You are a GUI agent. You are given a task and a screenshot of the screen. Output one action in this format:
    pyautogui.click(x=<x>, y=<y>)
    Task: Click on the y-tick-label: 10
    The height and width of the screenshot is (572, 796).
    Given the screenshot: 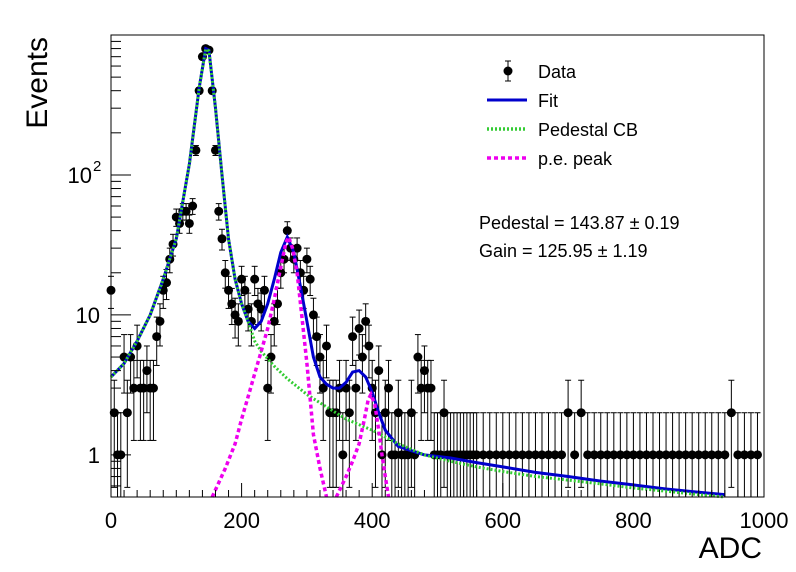 What is the action you would take?
    pyautogui.click(x=80, y=175)
    